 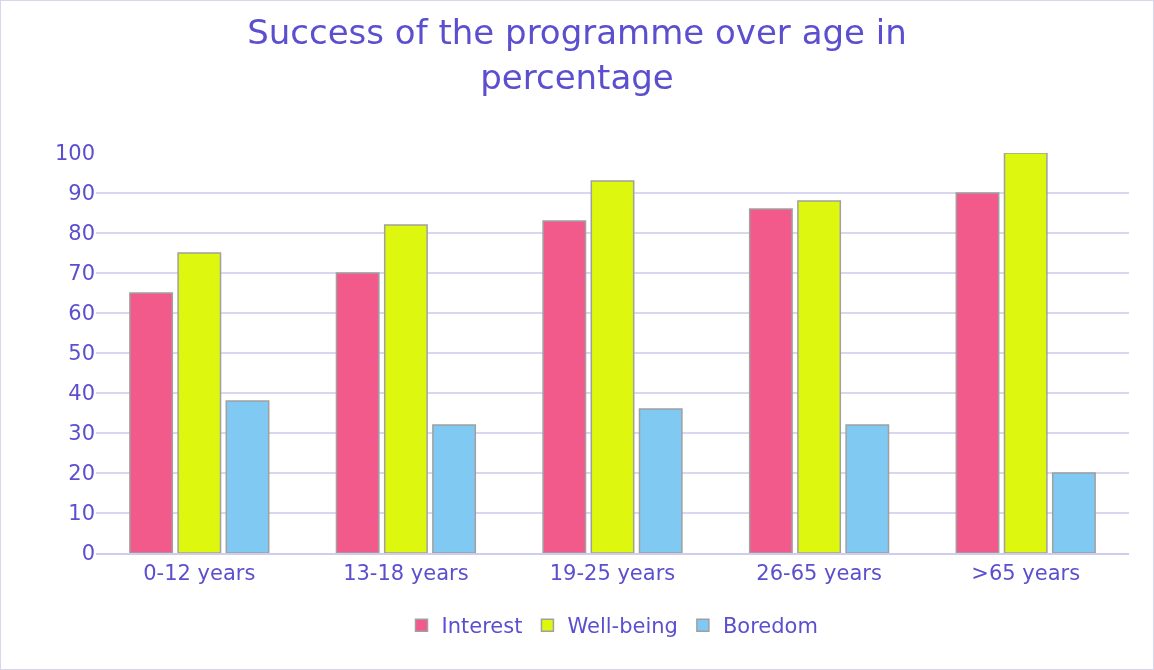 What do you see at coordinates (819, 573) in the screenshot?
I see `x-tick-label: 26-65 years` at bounding box center [819, 573].